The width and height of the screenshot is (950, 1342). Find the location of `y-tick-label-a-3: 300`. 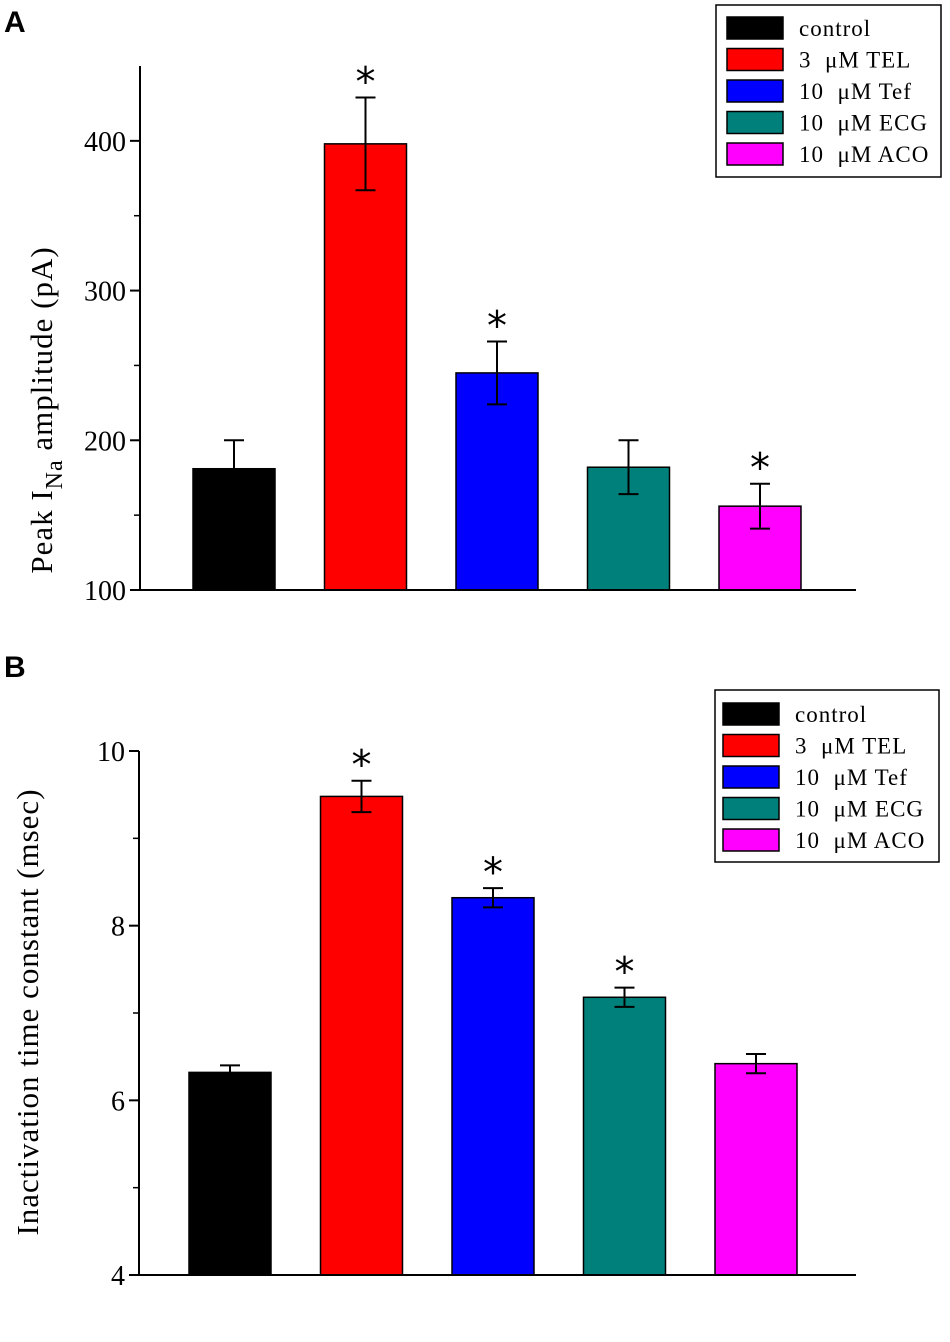

y-tick-label-a-3: 300 is located at coordinates (105, 292).